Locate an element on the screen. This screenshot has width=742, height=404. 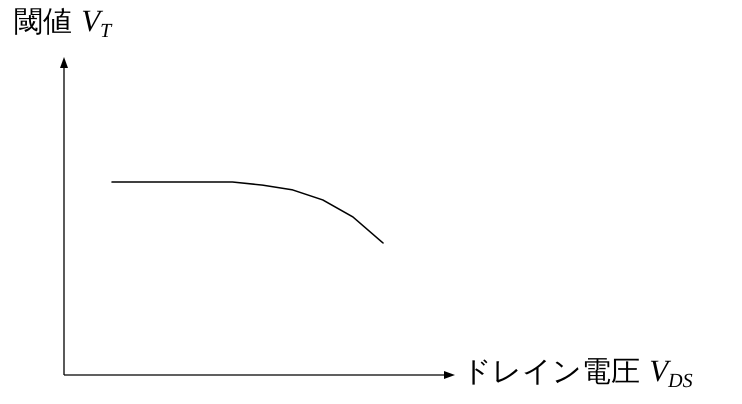
x-axis-title: ドレイン電圧 V$_{DS}$ is located at coordinates (577, 372).